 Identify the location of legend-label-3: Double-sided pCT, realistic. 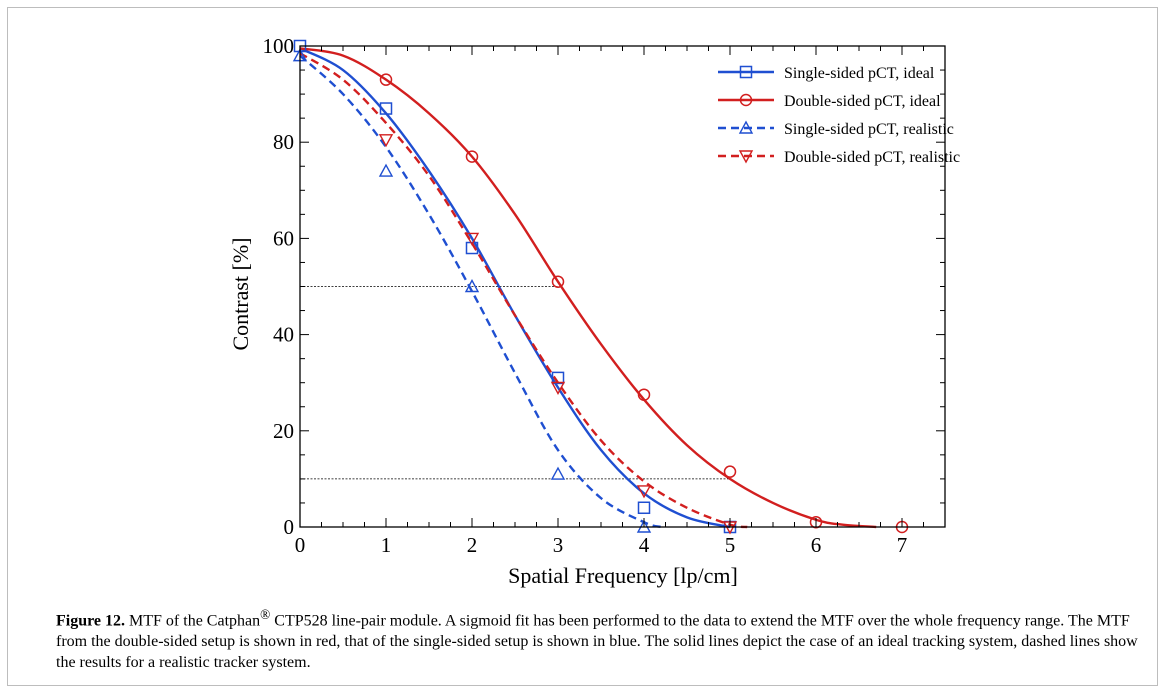
(872, 157).